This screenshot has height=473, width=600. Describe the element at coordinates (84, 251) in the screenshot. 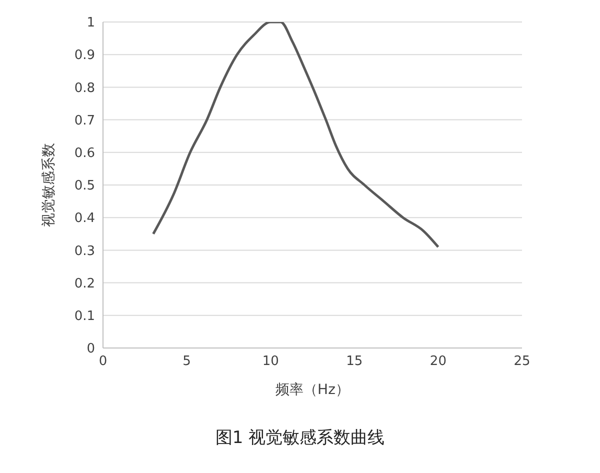

I see `y-tick-label: 0.3` at that location.